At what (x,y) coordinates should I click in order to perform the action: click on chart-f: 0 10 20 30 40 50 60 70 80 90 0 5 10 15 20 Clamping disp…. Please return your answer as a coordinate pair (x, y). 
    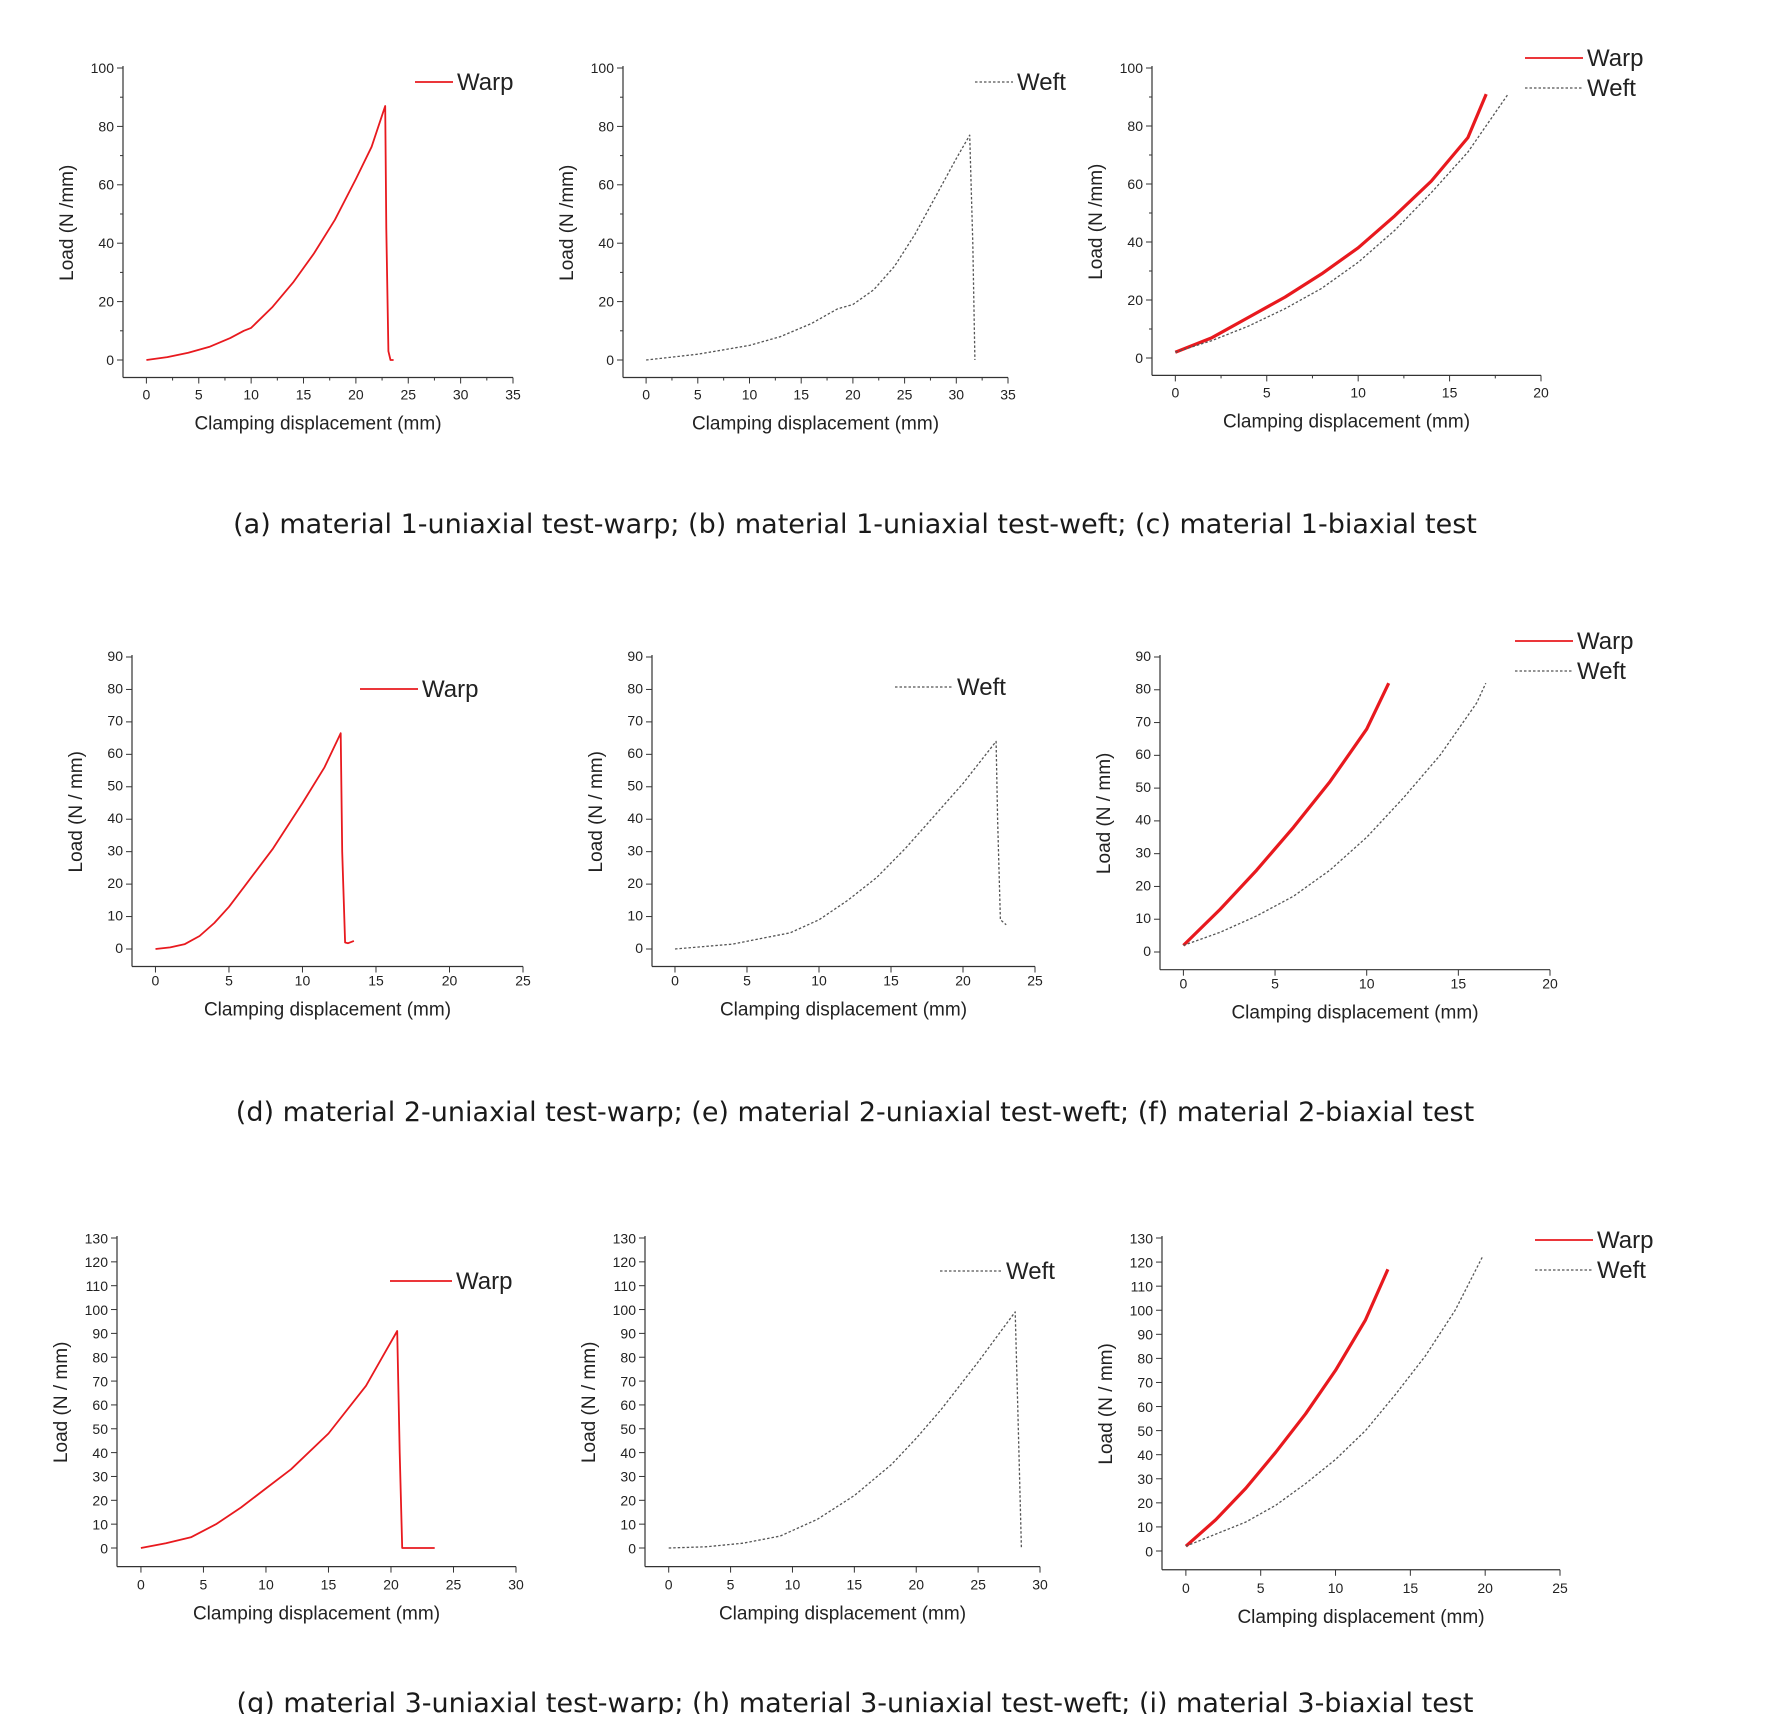
    Looking at the image, I should click on (1363, 826).